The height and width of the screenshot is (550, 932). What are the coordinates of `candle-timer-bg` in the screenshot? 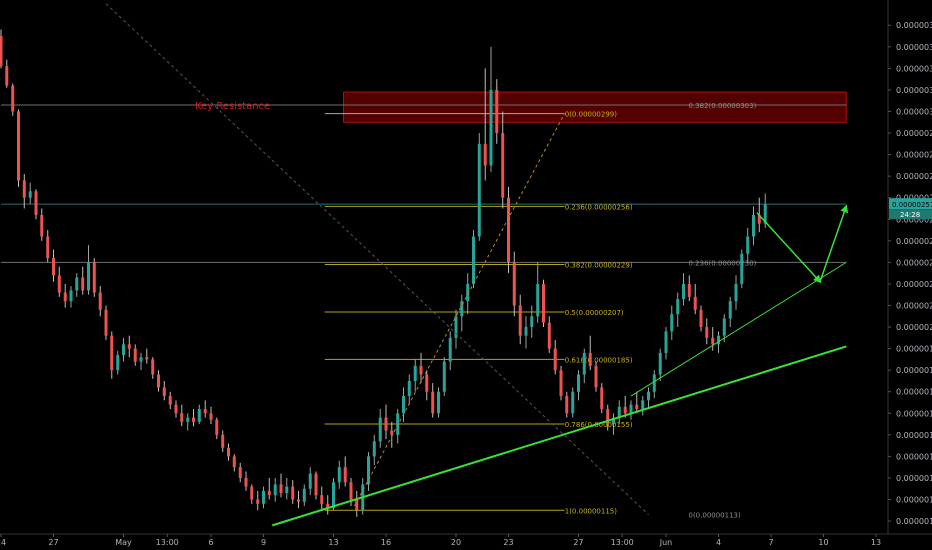 It's located at (910, 214).